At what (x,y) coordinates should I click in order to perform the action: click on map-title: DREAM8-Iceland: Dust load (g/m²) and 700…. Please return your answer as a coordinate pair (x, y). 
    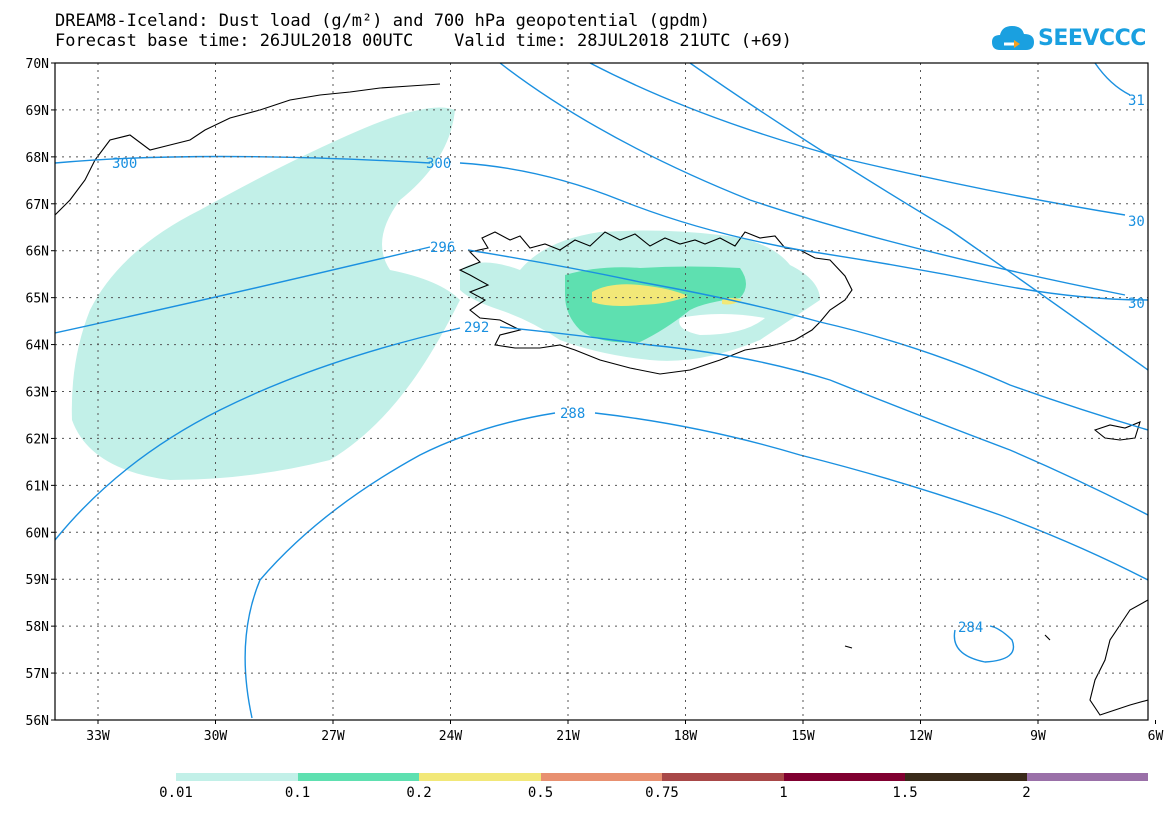
    Looking at the image, I should click on (383, 21).